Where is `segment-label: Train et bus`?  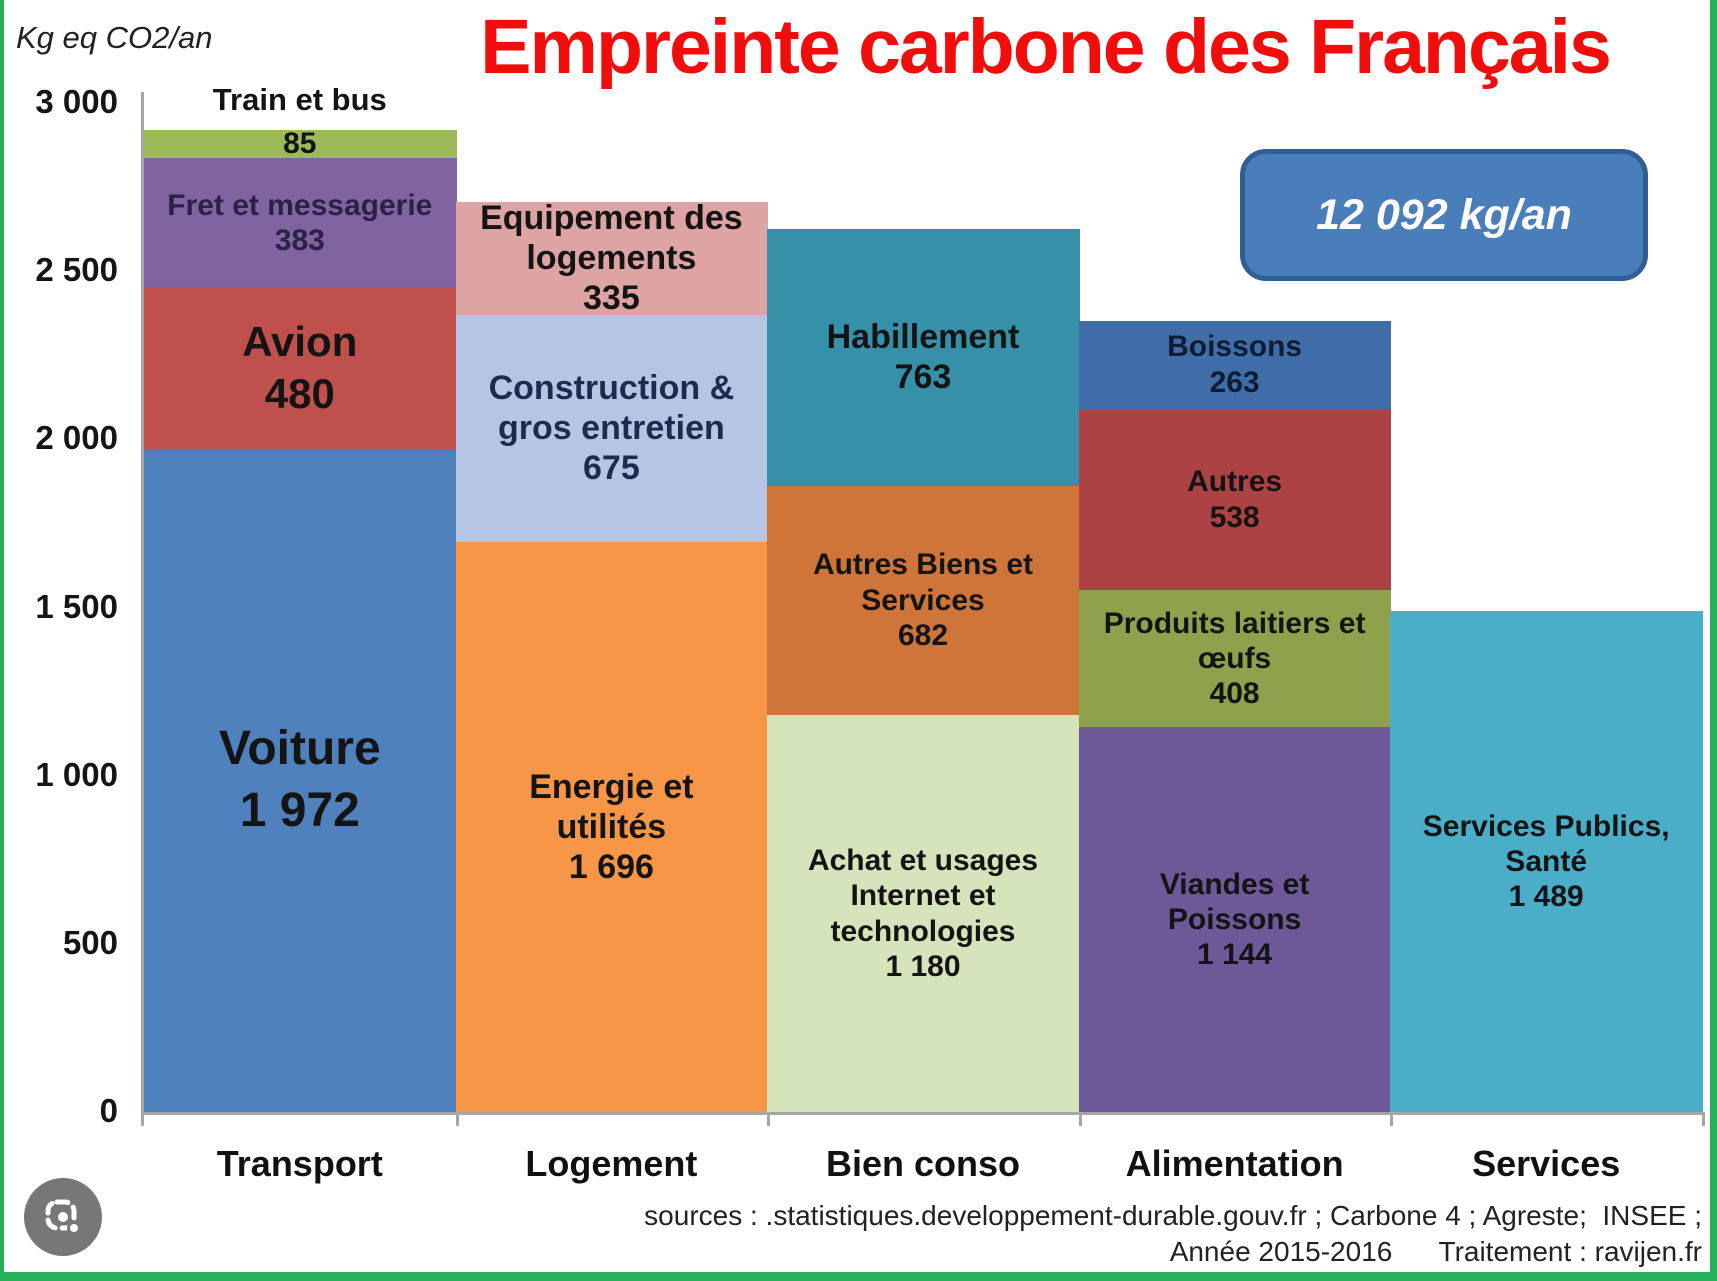 segment-label: Train et bus is located at coordinates (299, 99).